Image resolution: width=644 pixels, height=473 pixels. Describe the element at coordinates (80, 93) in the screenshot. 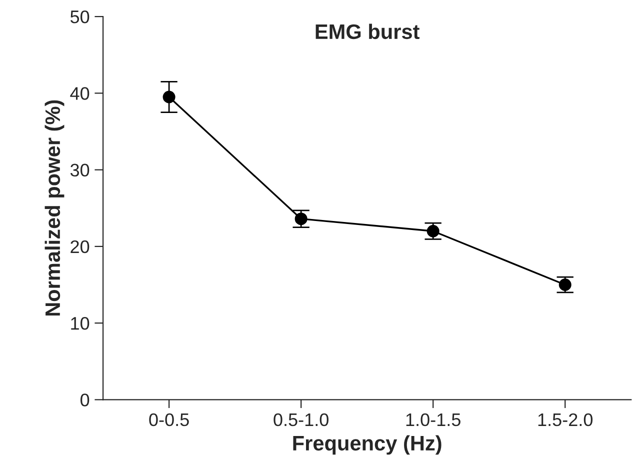

I see `y-tick-label: 40` at that location.